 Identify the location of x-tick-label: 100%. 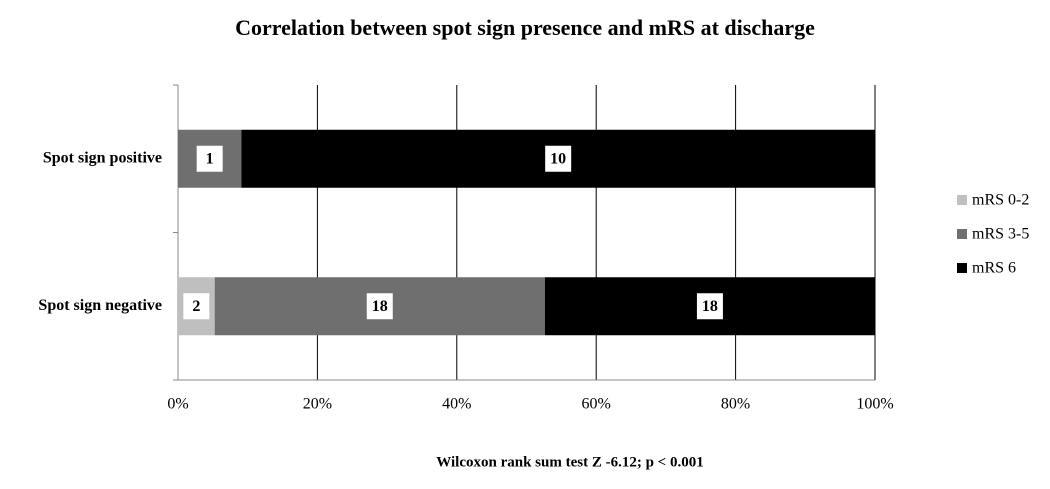
(874, 404).